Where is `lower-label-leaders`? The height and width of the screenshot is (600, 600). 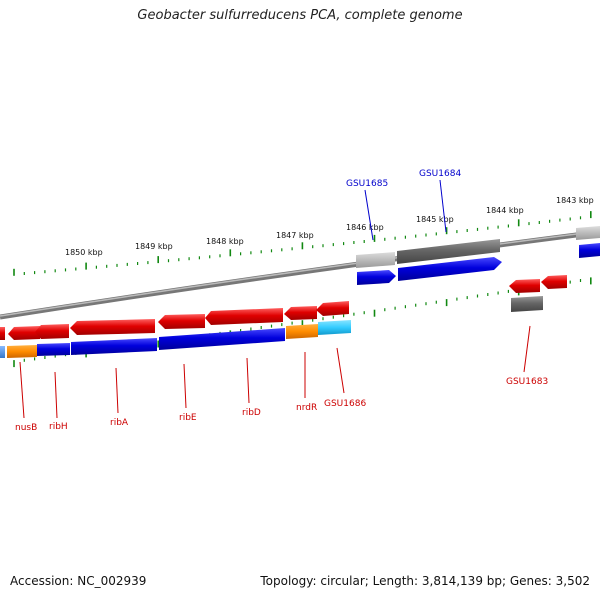
lower-label-leaders is located at coordinates (275, 372).